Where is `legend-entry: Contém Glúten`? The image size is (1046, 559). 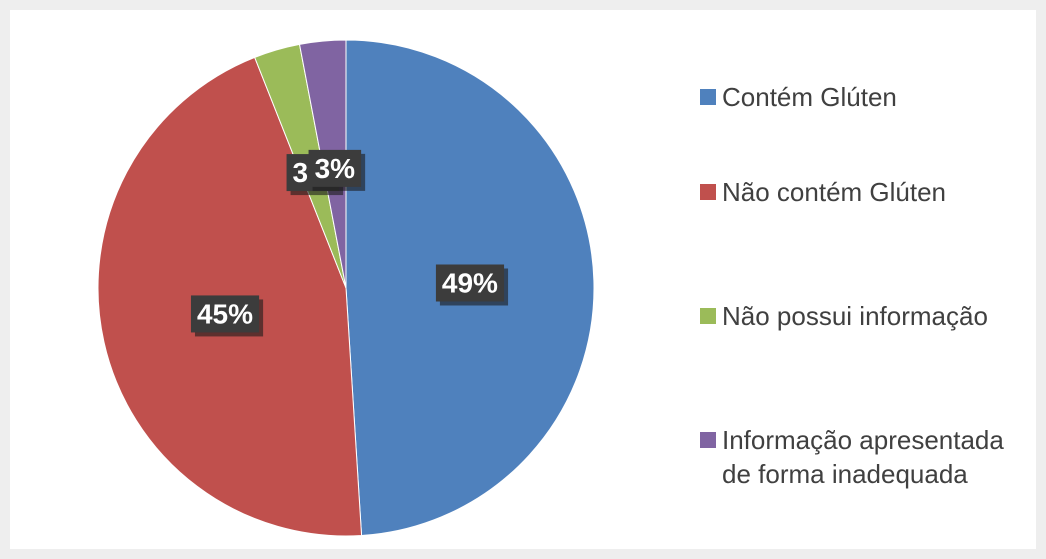
legend-entry: Contém Glúten is located at coordinates (870, 97).